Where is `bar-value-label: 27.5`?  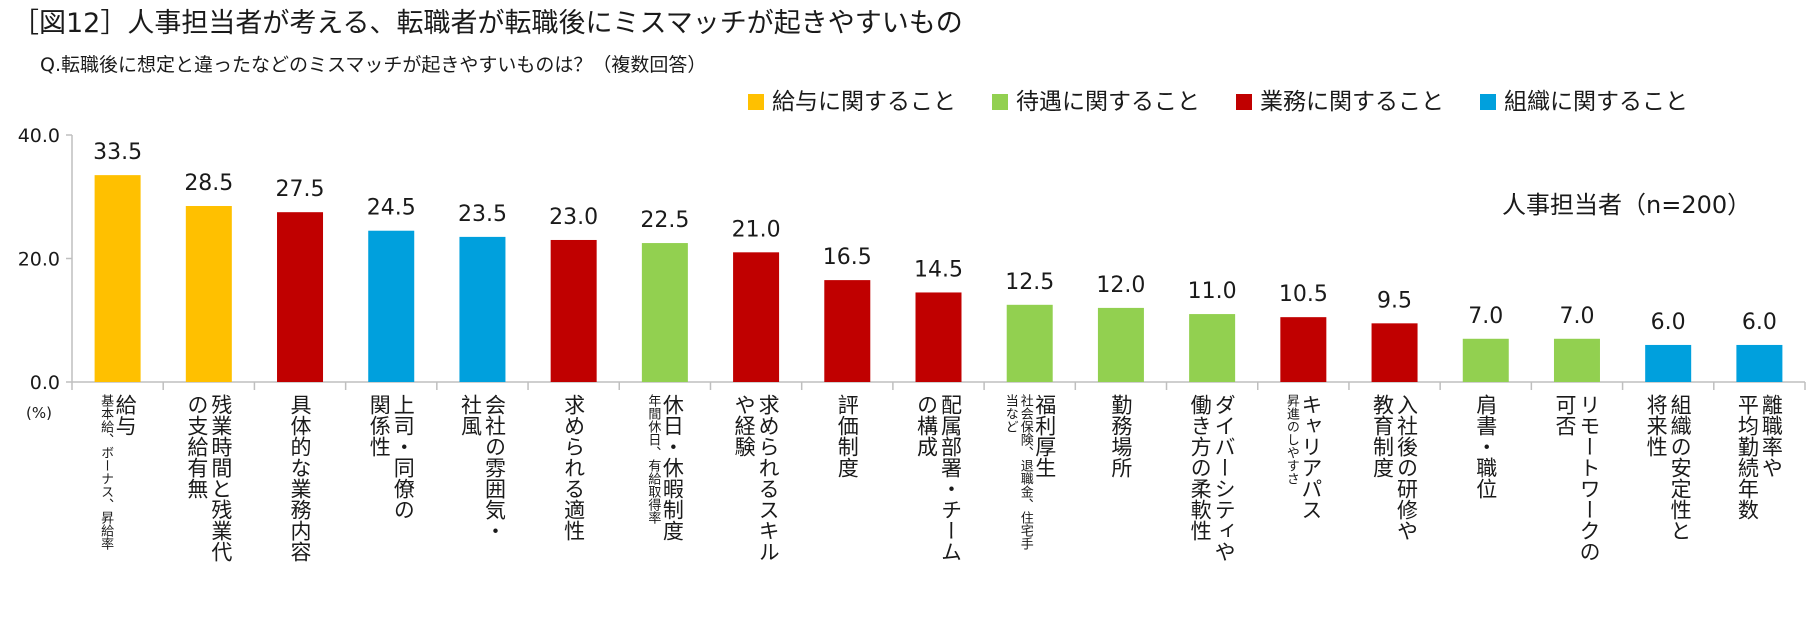
bar-value-label: 27.5 is located at coordinates (300, 189).